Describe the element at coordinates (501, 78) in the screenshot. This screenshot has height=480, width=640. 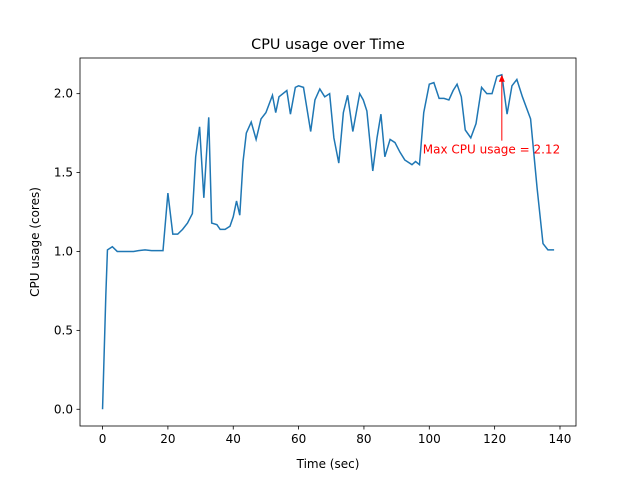
I see `annotation-arrowhead` at that location.